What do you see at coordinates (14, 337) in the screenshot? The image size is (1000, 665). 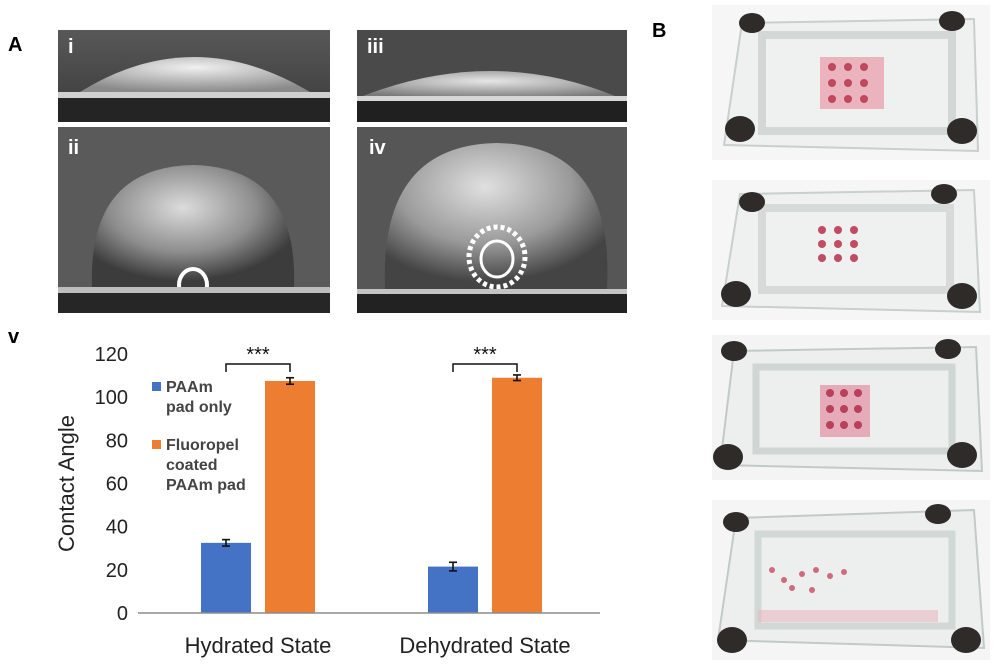 I see `panel-v-label: v` at bounding box center [14, 337].